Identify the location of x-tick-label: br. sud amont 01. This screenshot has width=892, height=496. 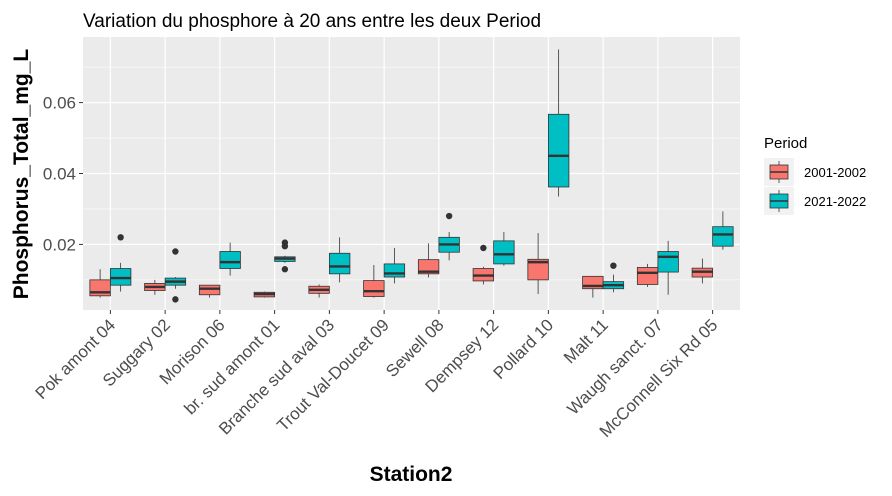
(231, 366).